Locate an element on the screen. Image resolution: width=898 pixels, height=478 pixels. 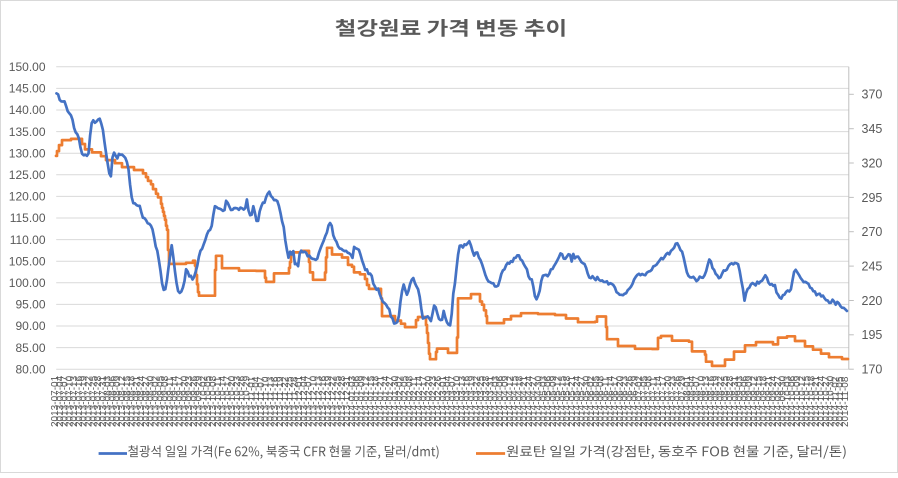
svg-text: 2014-10-21 is located at coordinates (816, 401).